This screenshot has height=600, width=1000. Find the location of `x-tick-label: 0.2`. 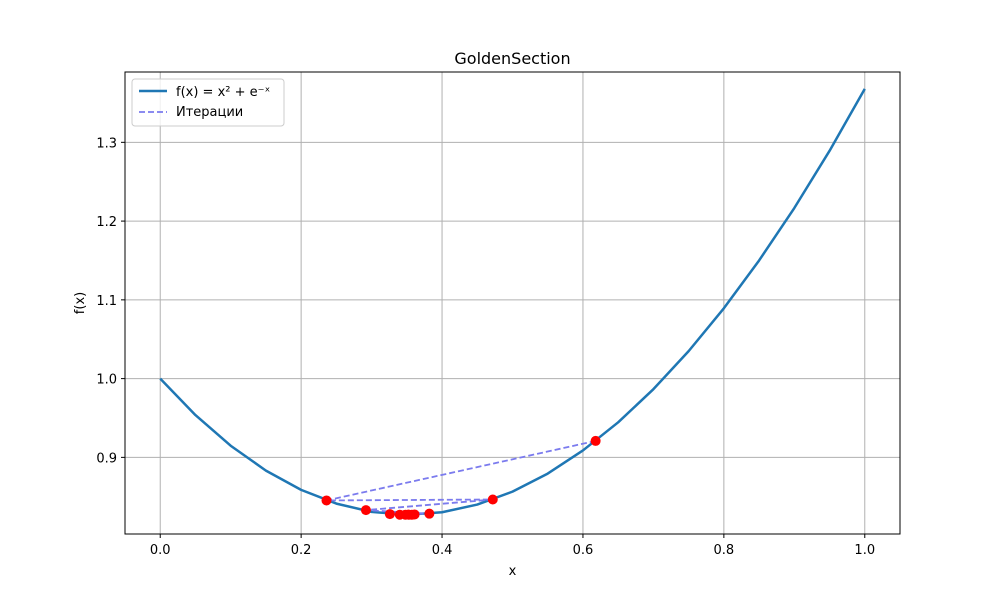

x-tick-label: 0.2 is located at coordinates (301, 550).